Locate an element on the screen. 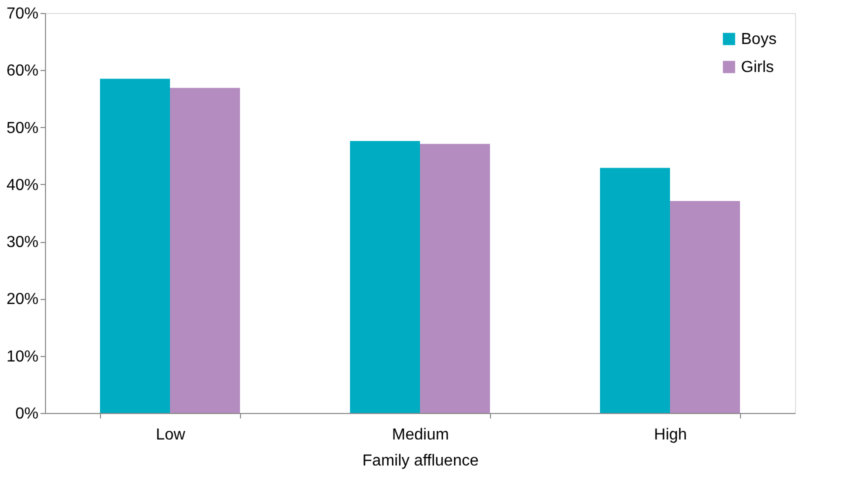 The height and width of the screenshot is (504, 850). x-tick-label: Low is located at coordinates (171, 435).